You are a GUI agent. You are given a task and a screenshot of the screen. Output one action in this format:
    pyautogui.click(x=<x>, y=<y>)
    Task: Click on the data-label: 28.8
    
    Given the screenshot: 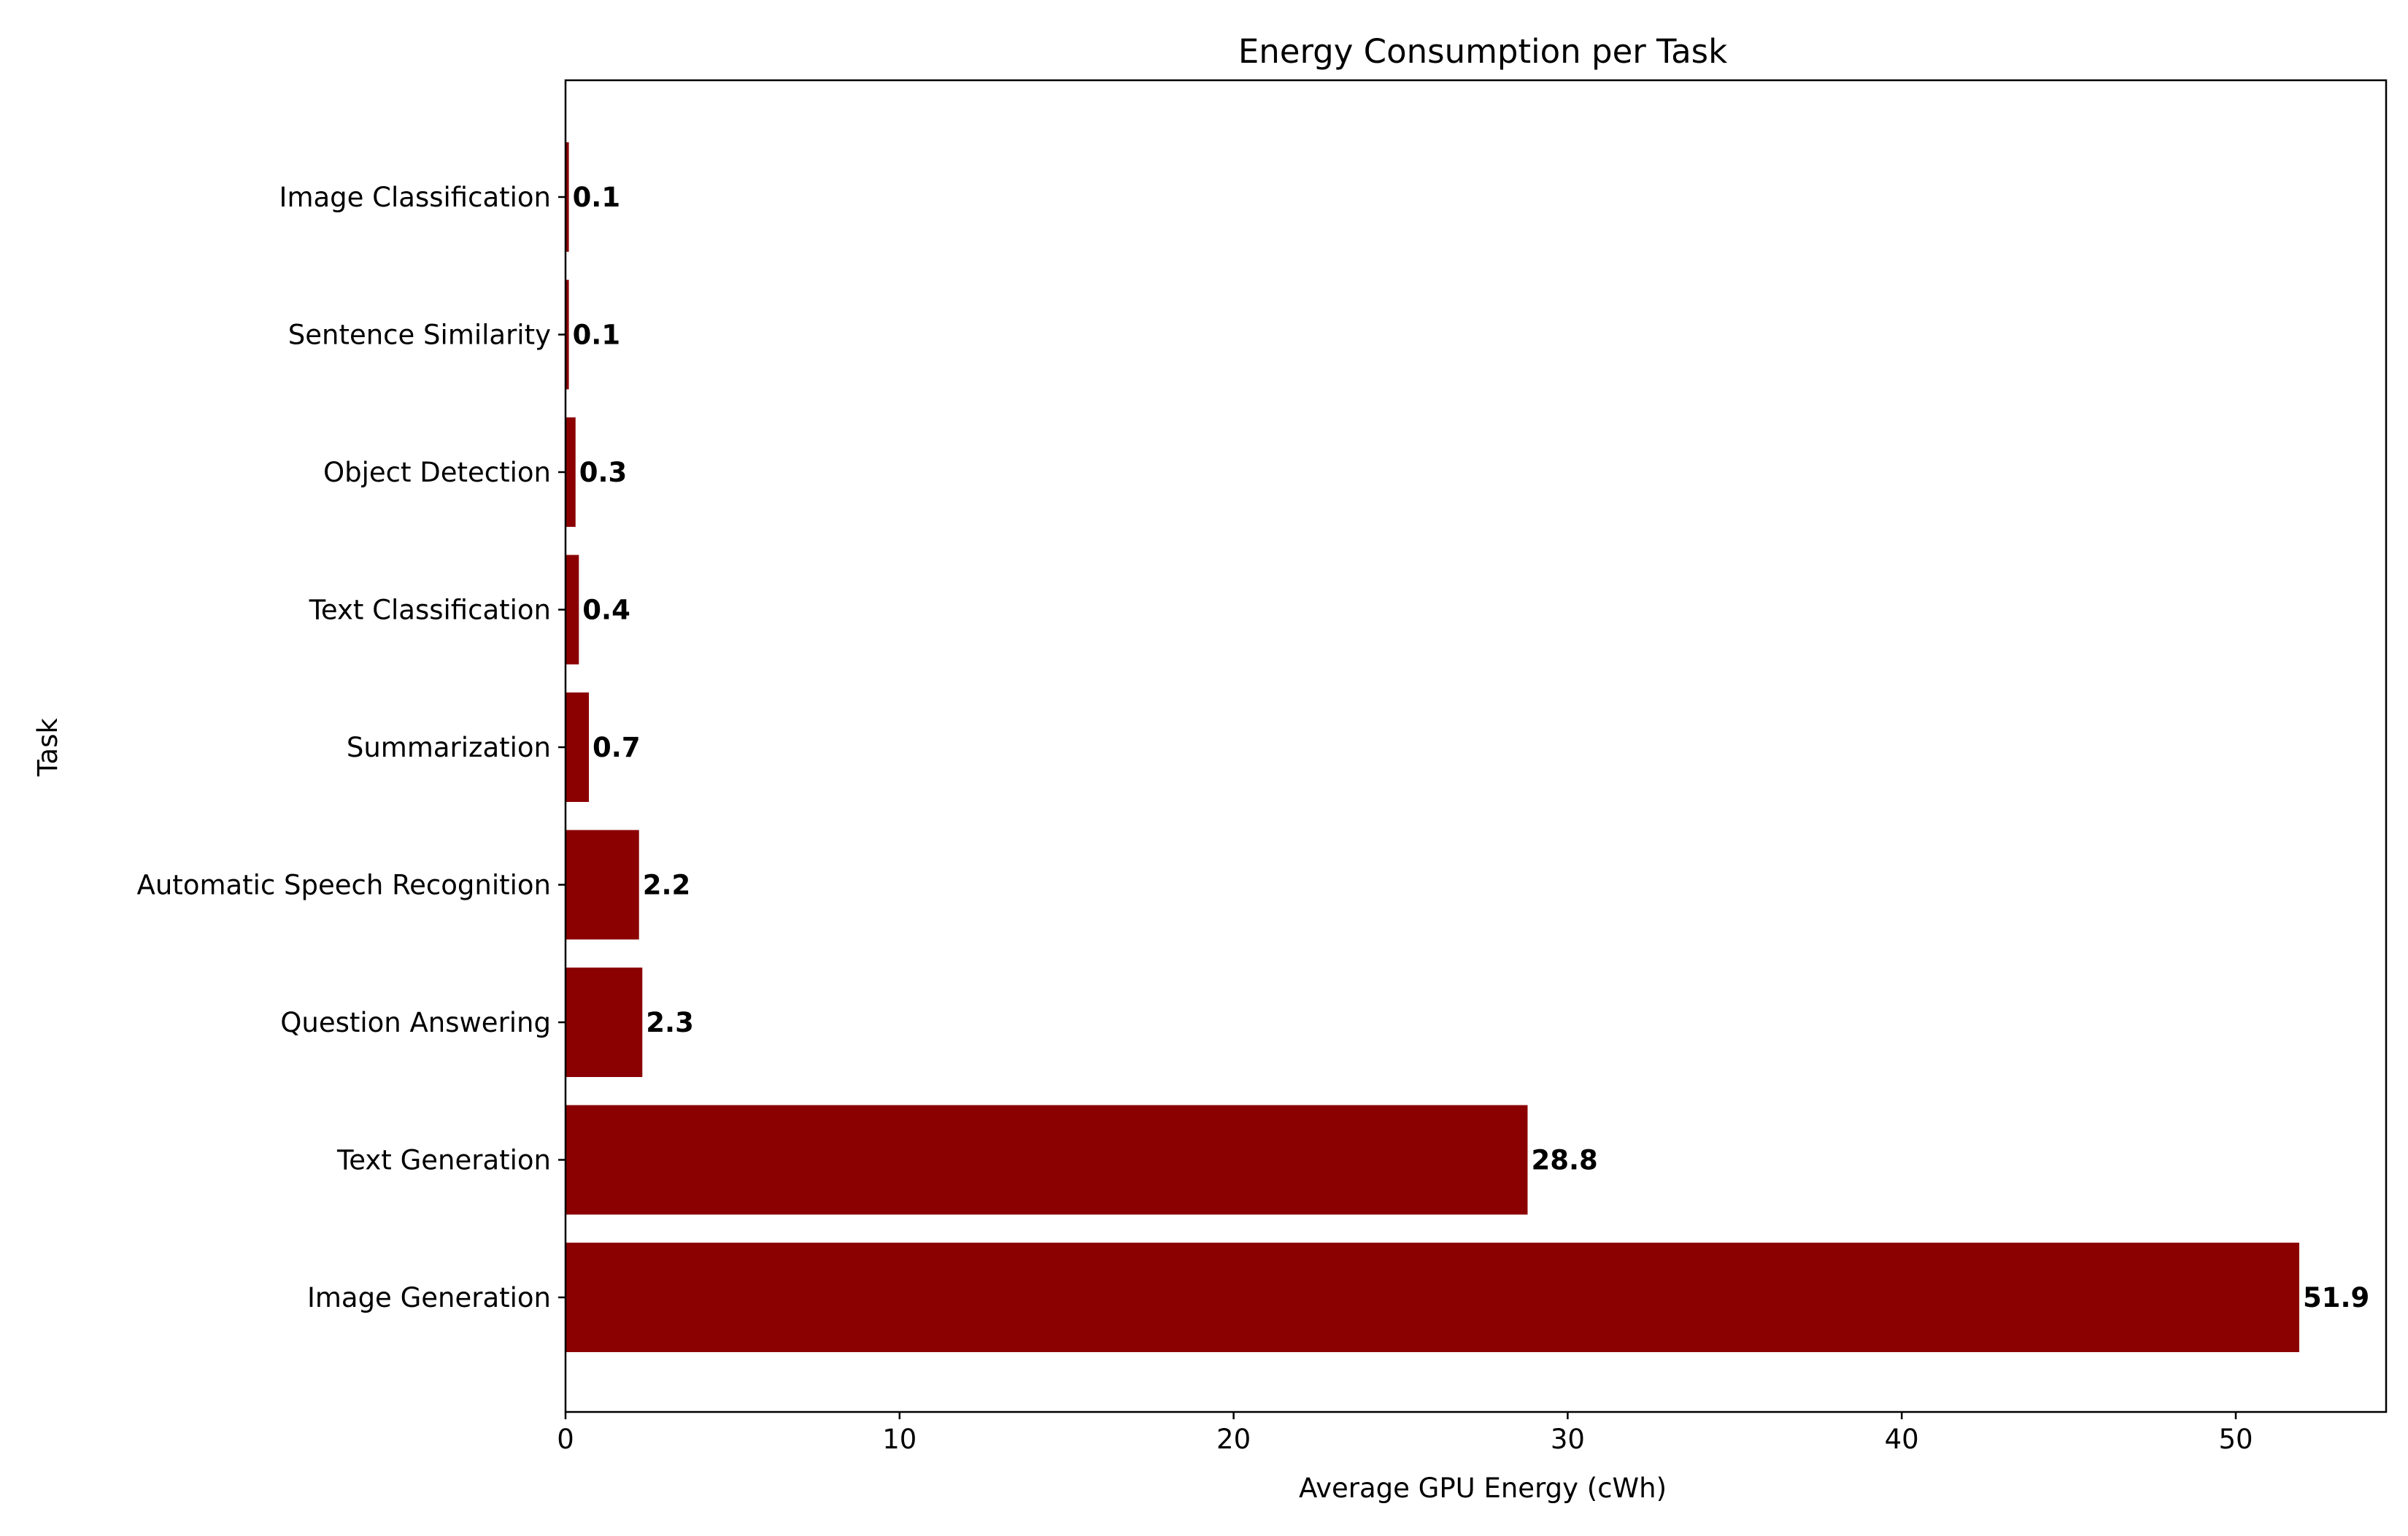 What is the action you would take?
    pyautogui.click(x=1564, y=1160)
    